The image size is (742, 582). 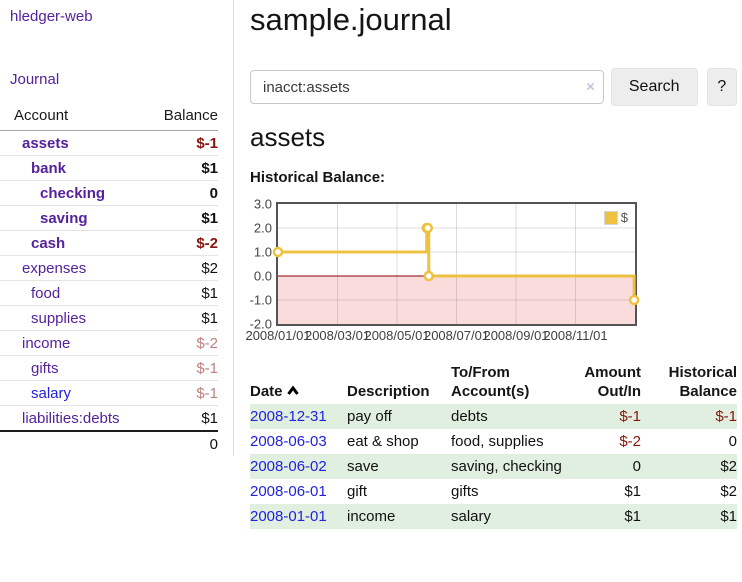 I want to click on search-box: ×, so click(x=427, y=87).